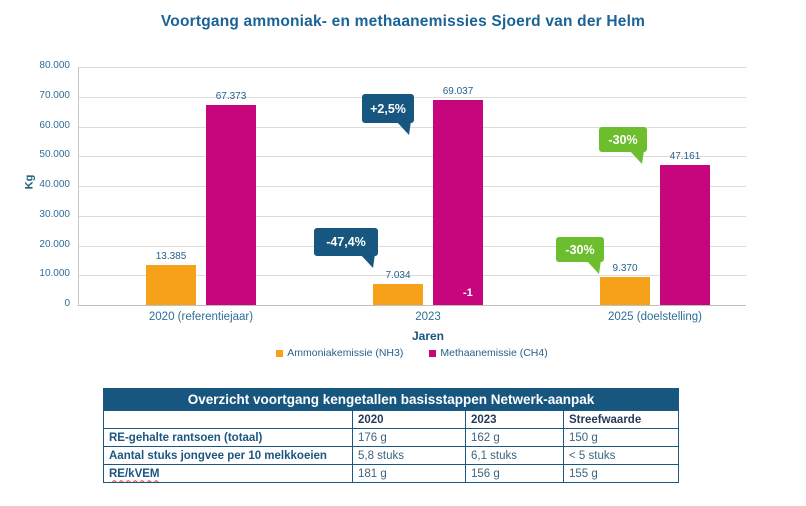 The image size is (806, 506). Describe the element at coordinates (201, 317) in the screenshot. I see `x-axis-category-label: 2020 (referentiejaar)` at that location.